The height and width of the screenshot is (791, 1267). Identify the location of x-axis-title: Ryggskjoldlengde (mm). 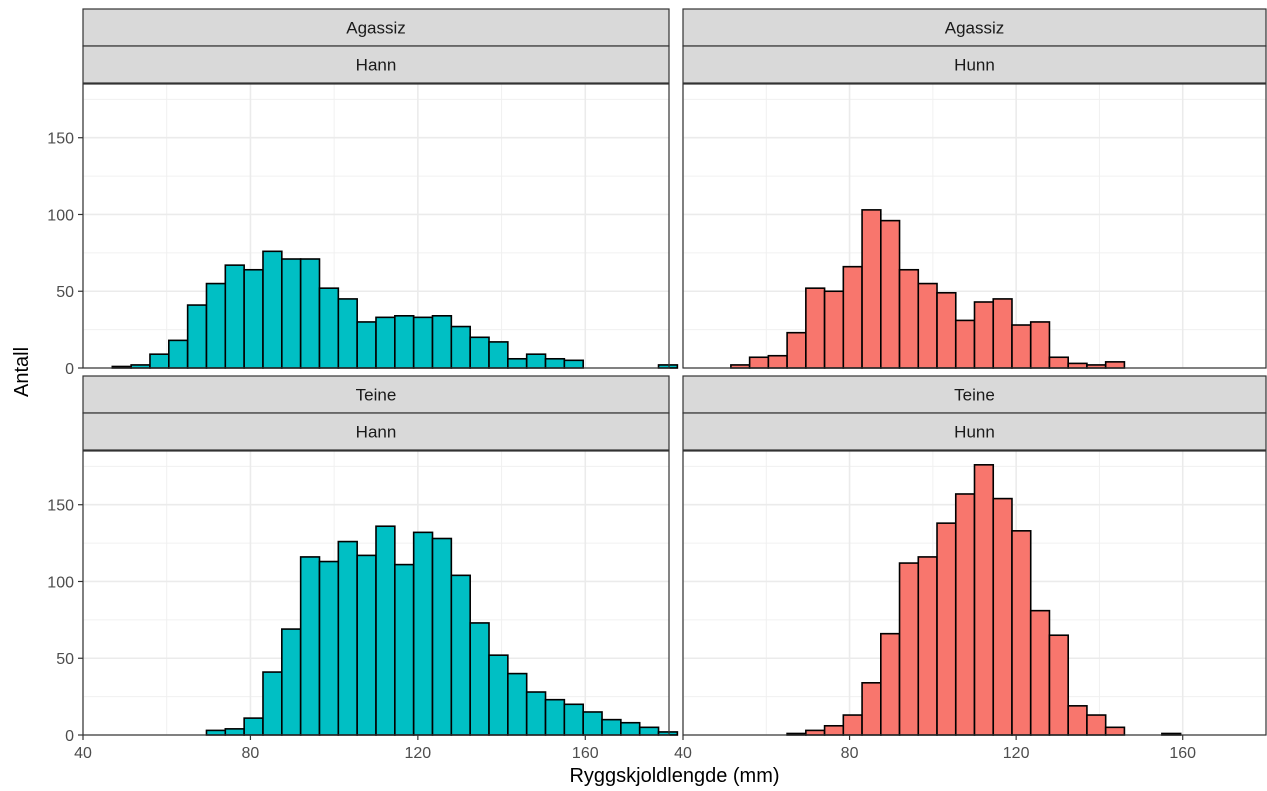
(674, 776).